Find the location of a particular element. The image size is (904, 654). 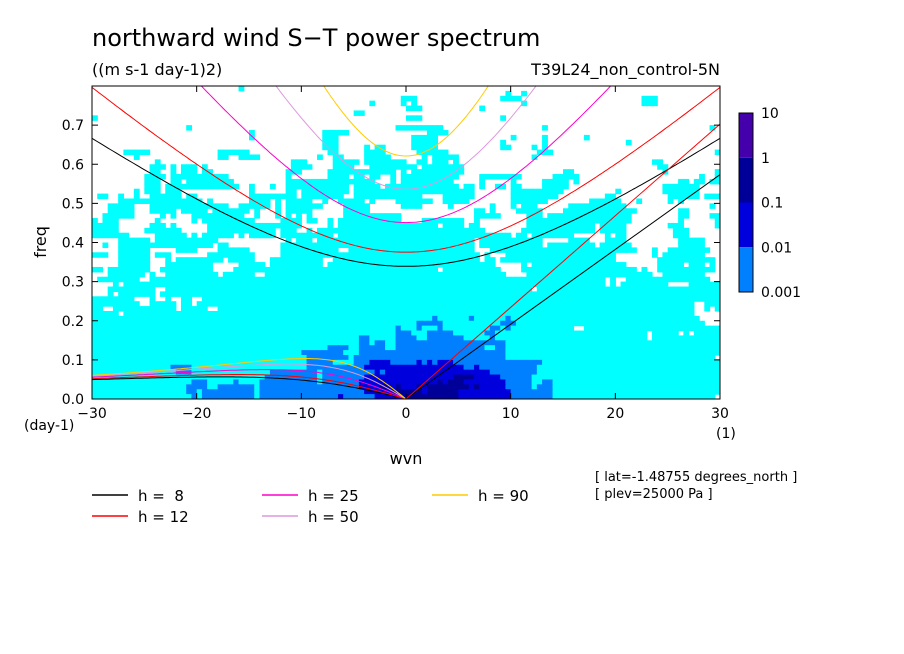

legend-label: h = 50 is located at coordinates (333, 517).